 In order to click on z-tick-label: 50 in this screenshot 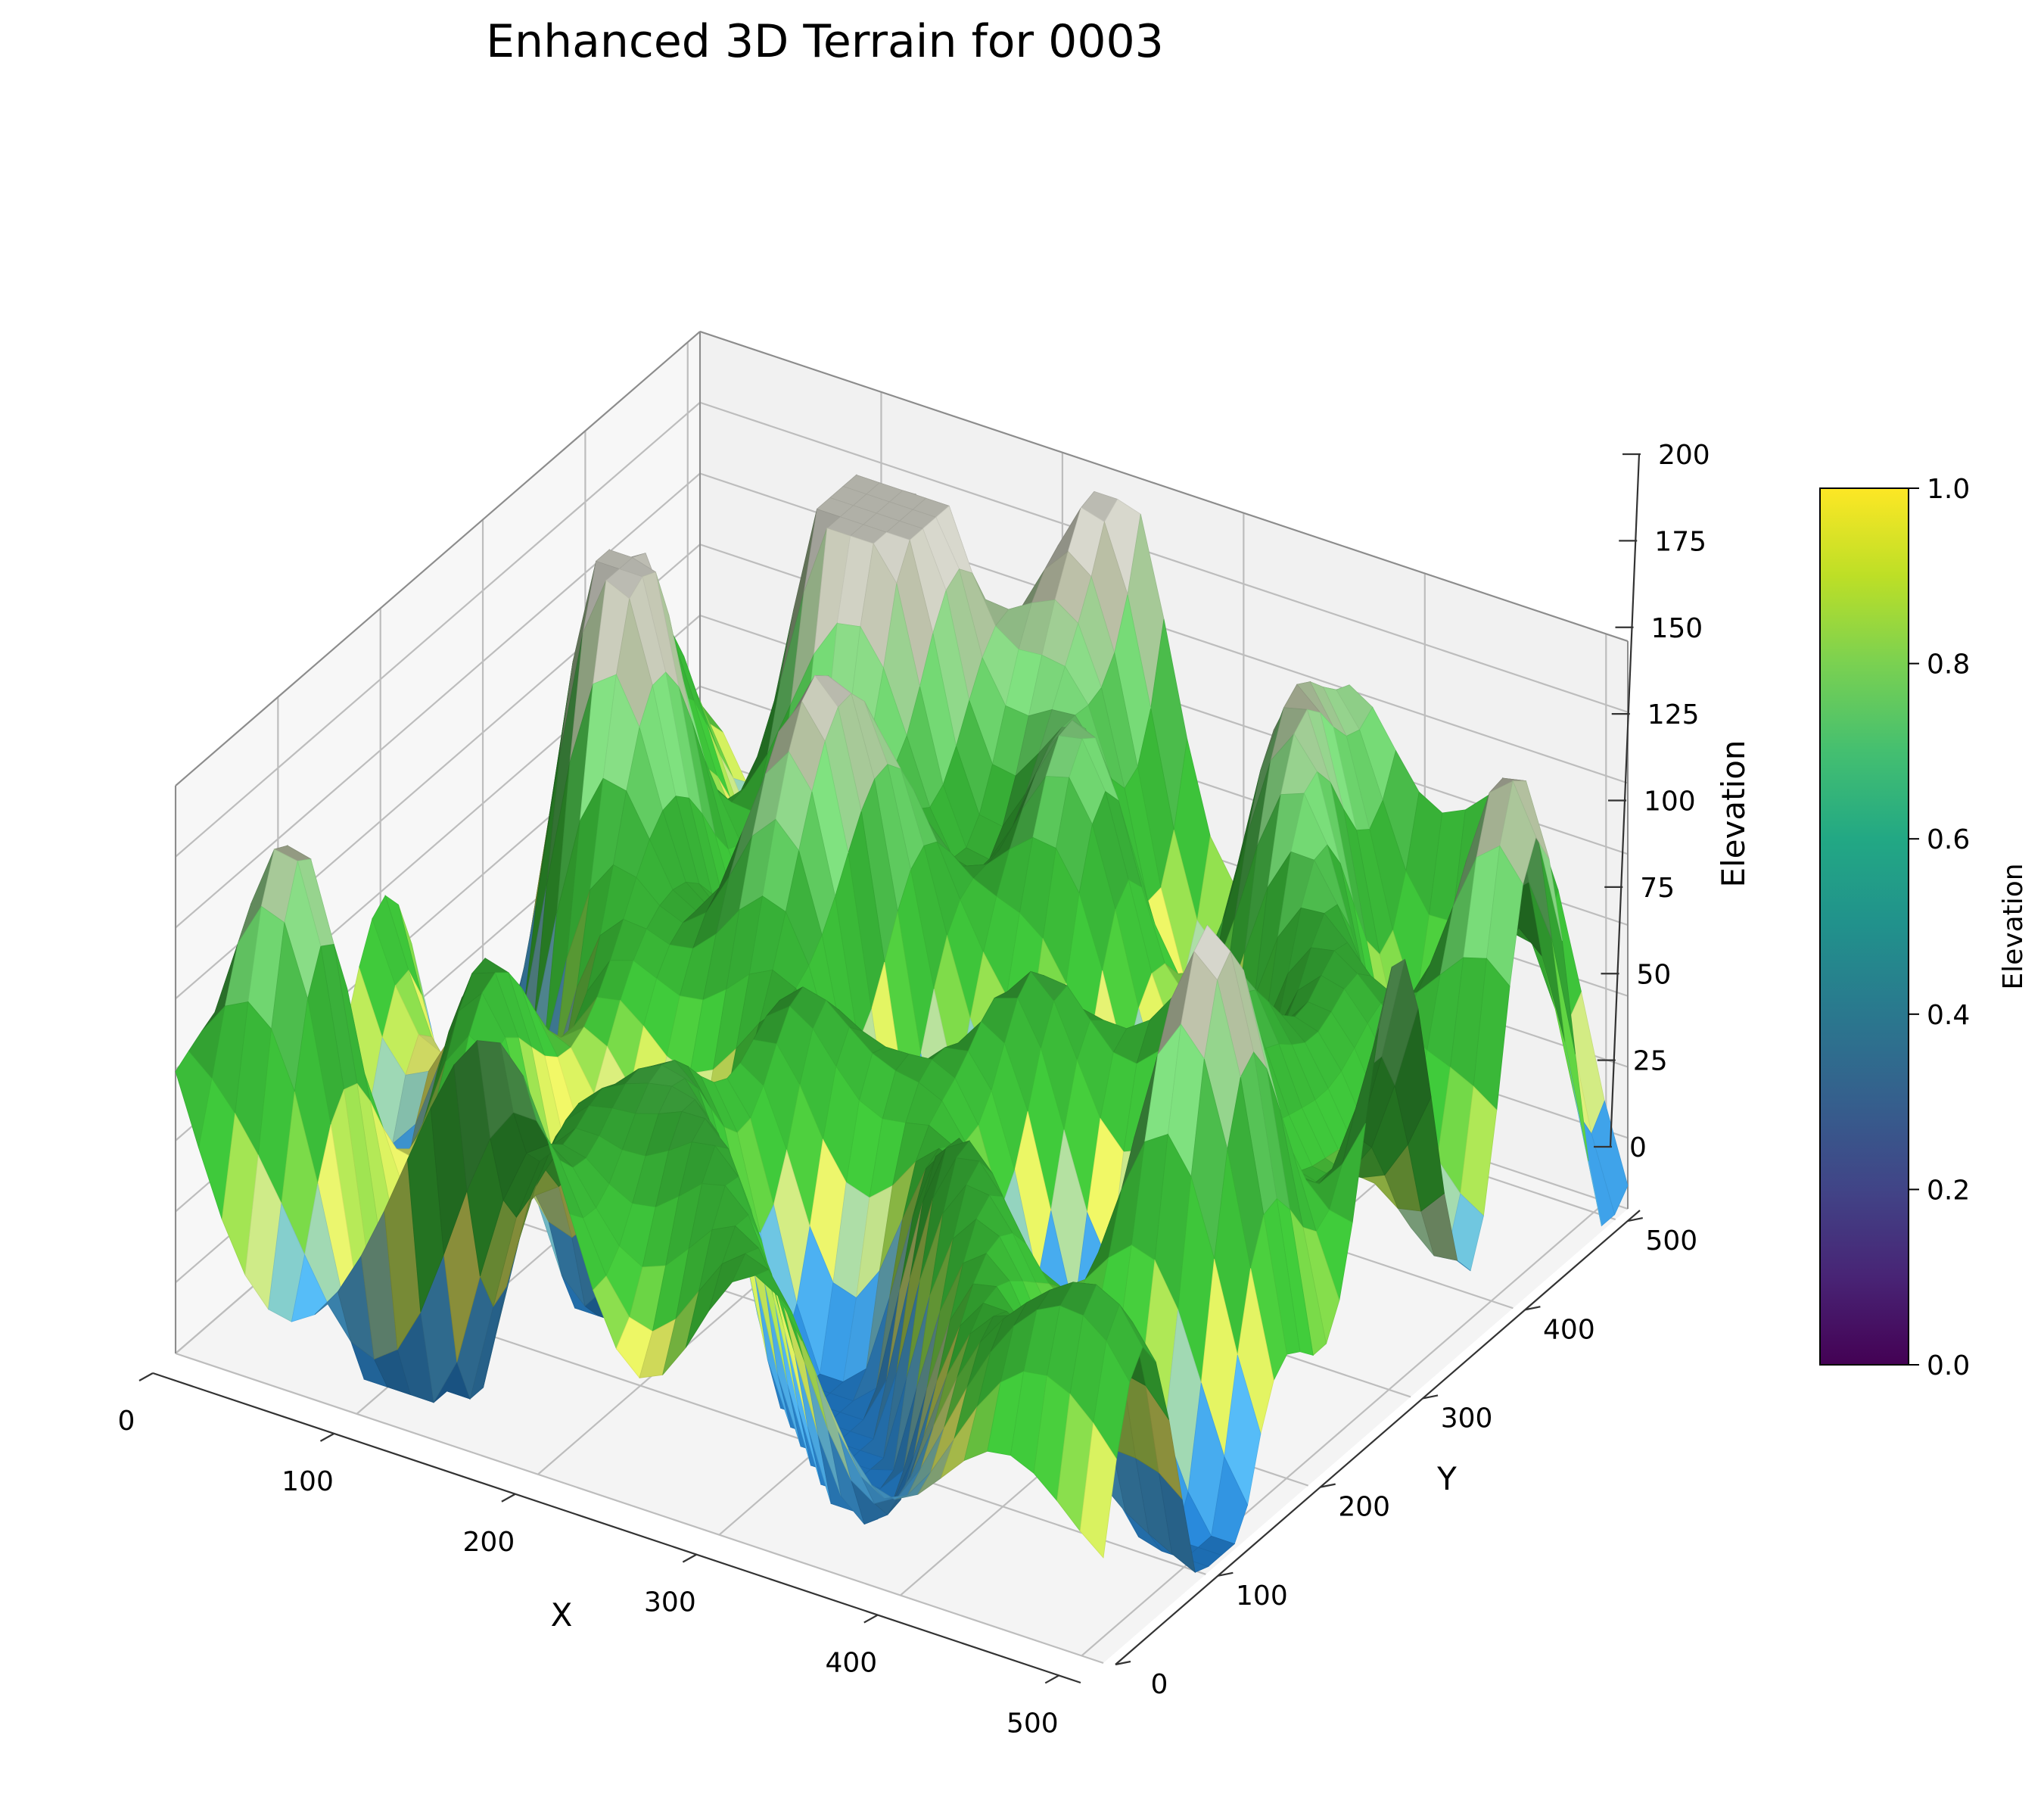, I will do `click(1655, 974)`.